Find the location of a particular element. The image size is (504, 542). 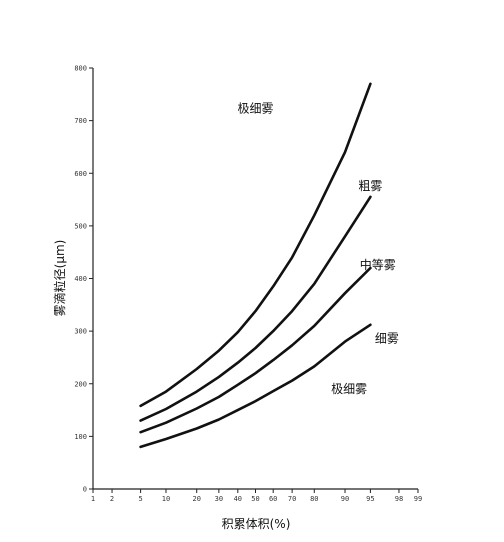

x-tick-label: 5 is located at coordinates (140, 499).